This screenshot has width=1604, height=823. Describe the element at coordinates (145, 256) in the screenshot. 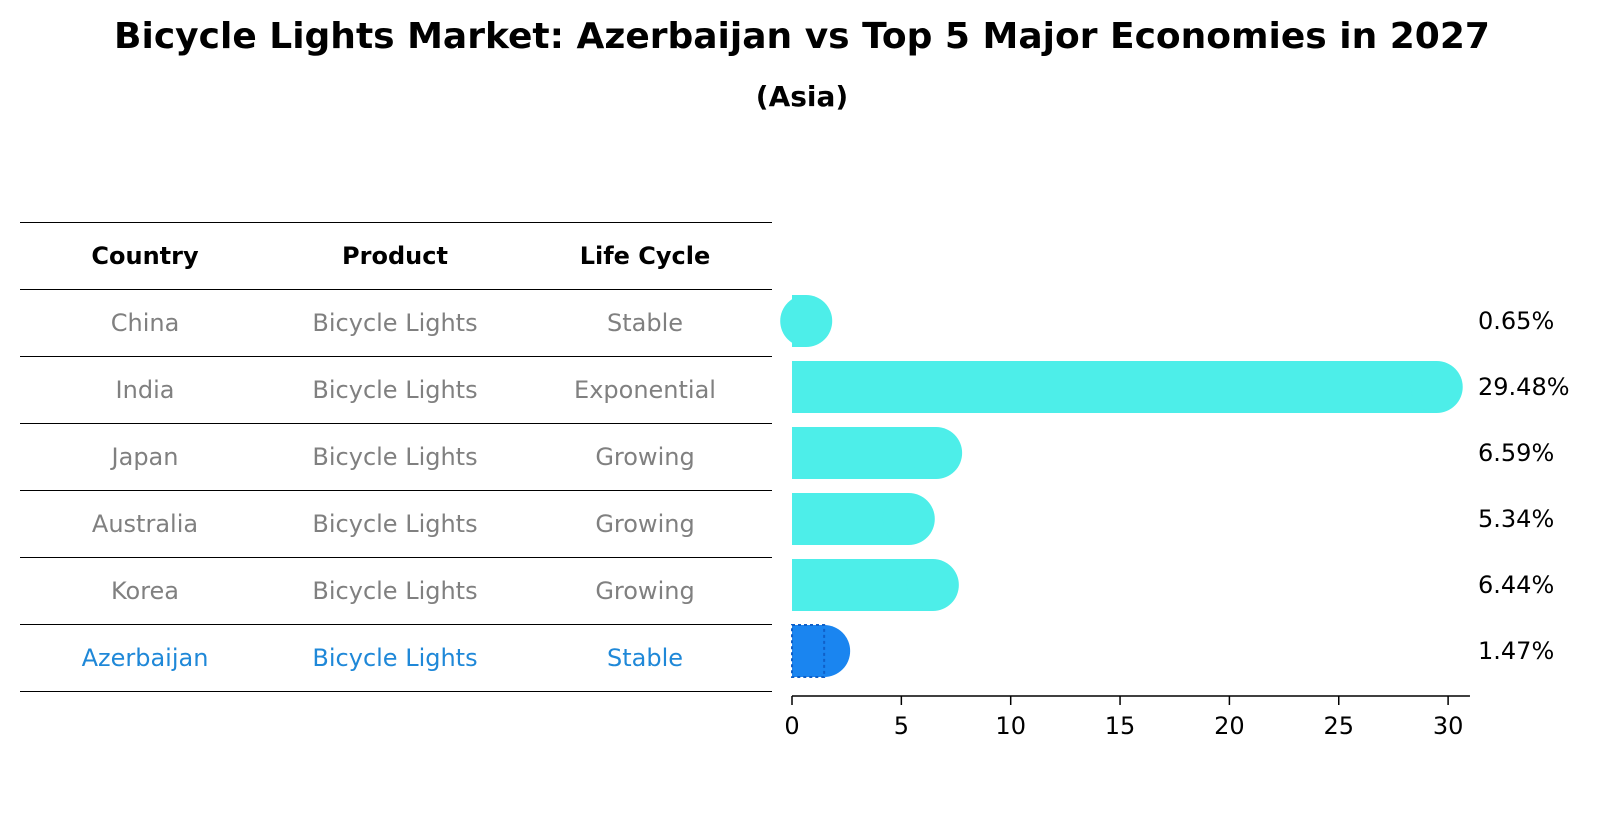

I see `header-country: Country` at that location.